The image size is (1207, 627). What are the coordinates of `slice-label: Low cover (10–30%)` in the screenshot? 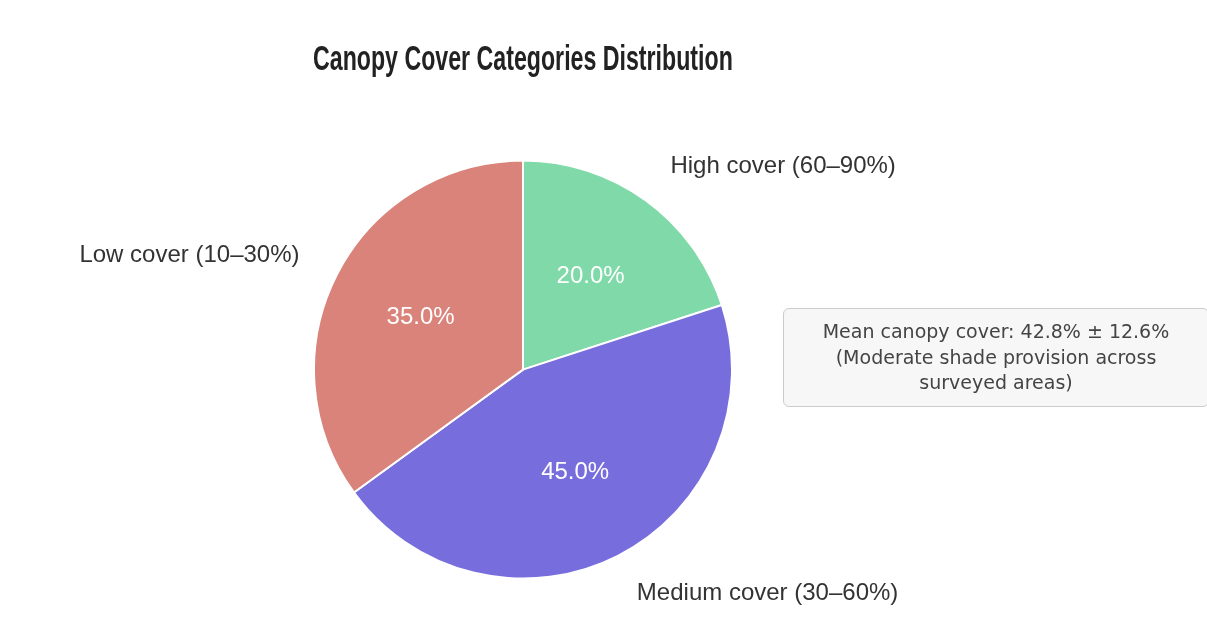 It's located at (189, 254).